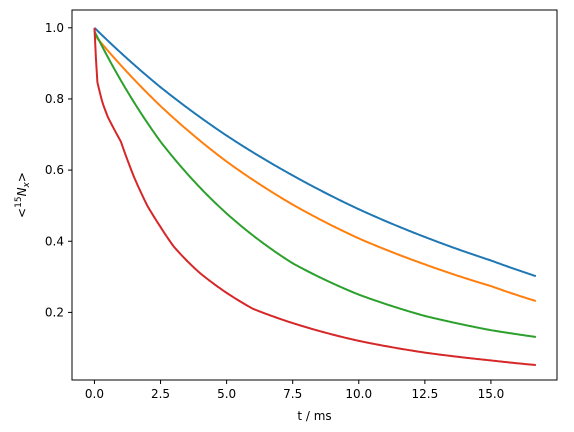 The height and width of the screenshot is (432, 574). Describe the element at coordinates (292, 394) in the screenshot. I see `x-tick-label: 7.5` at that location.